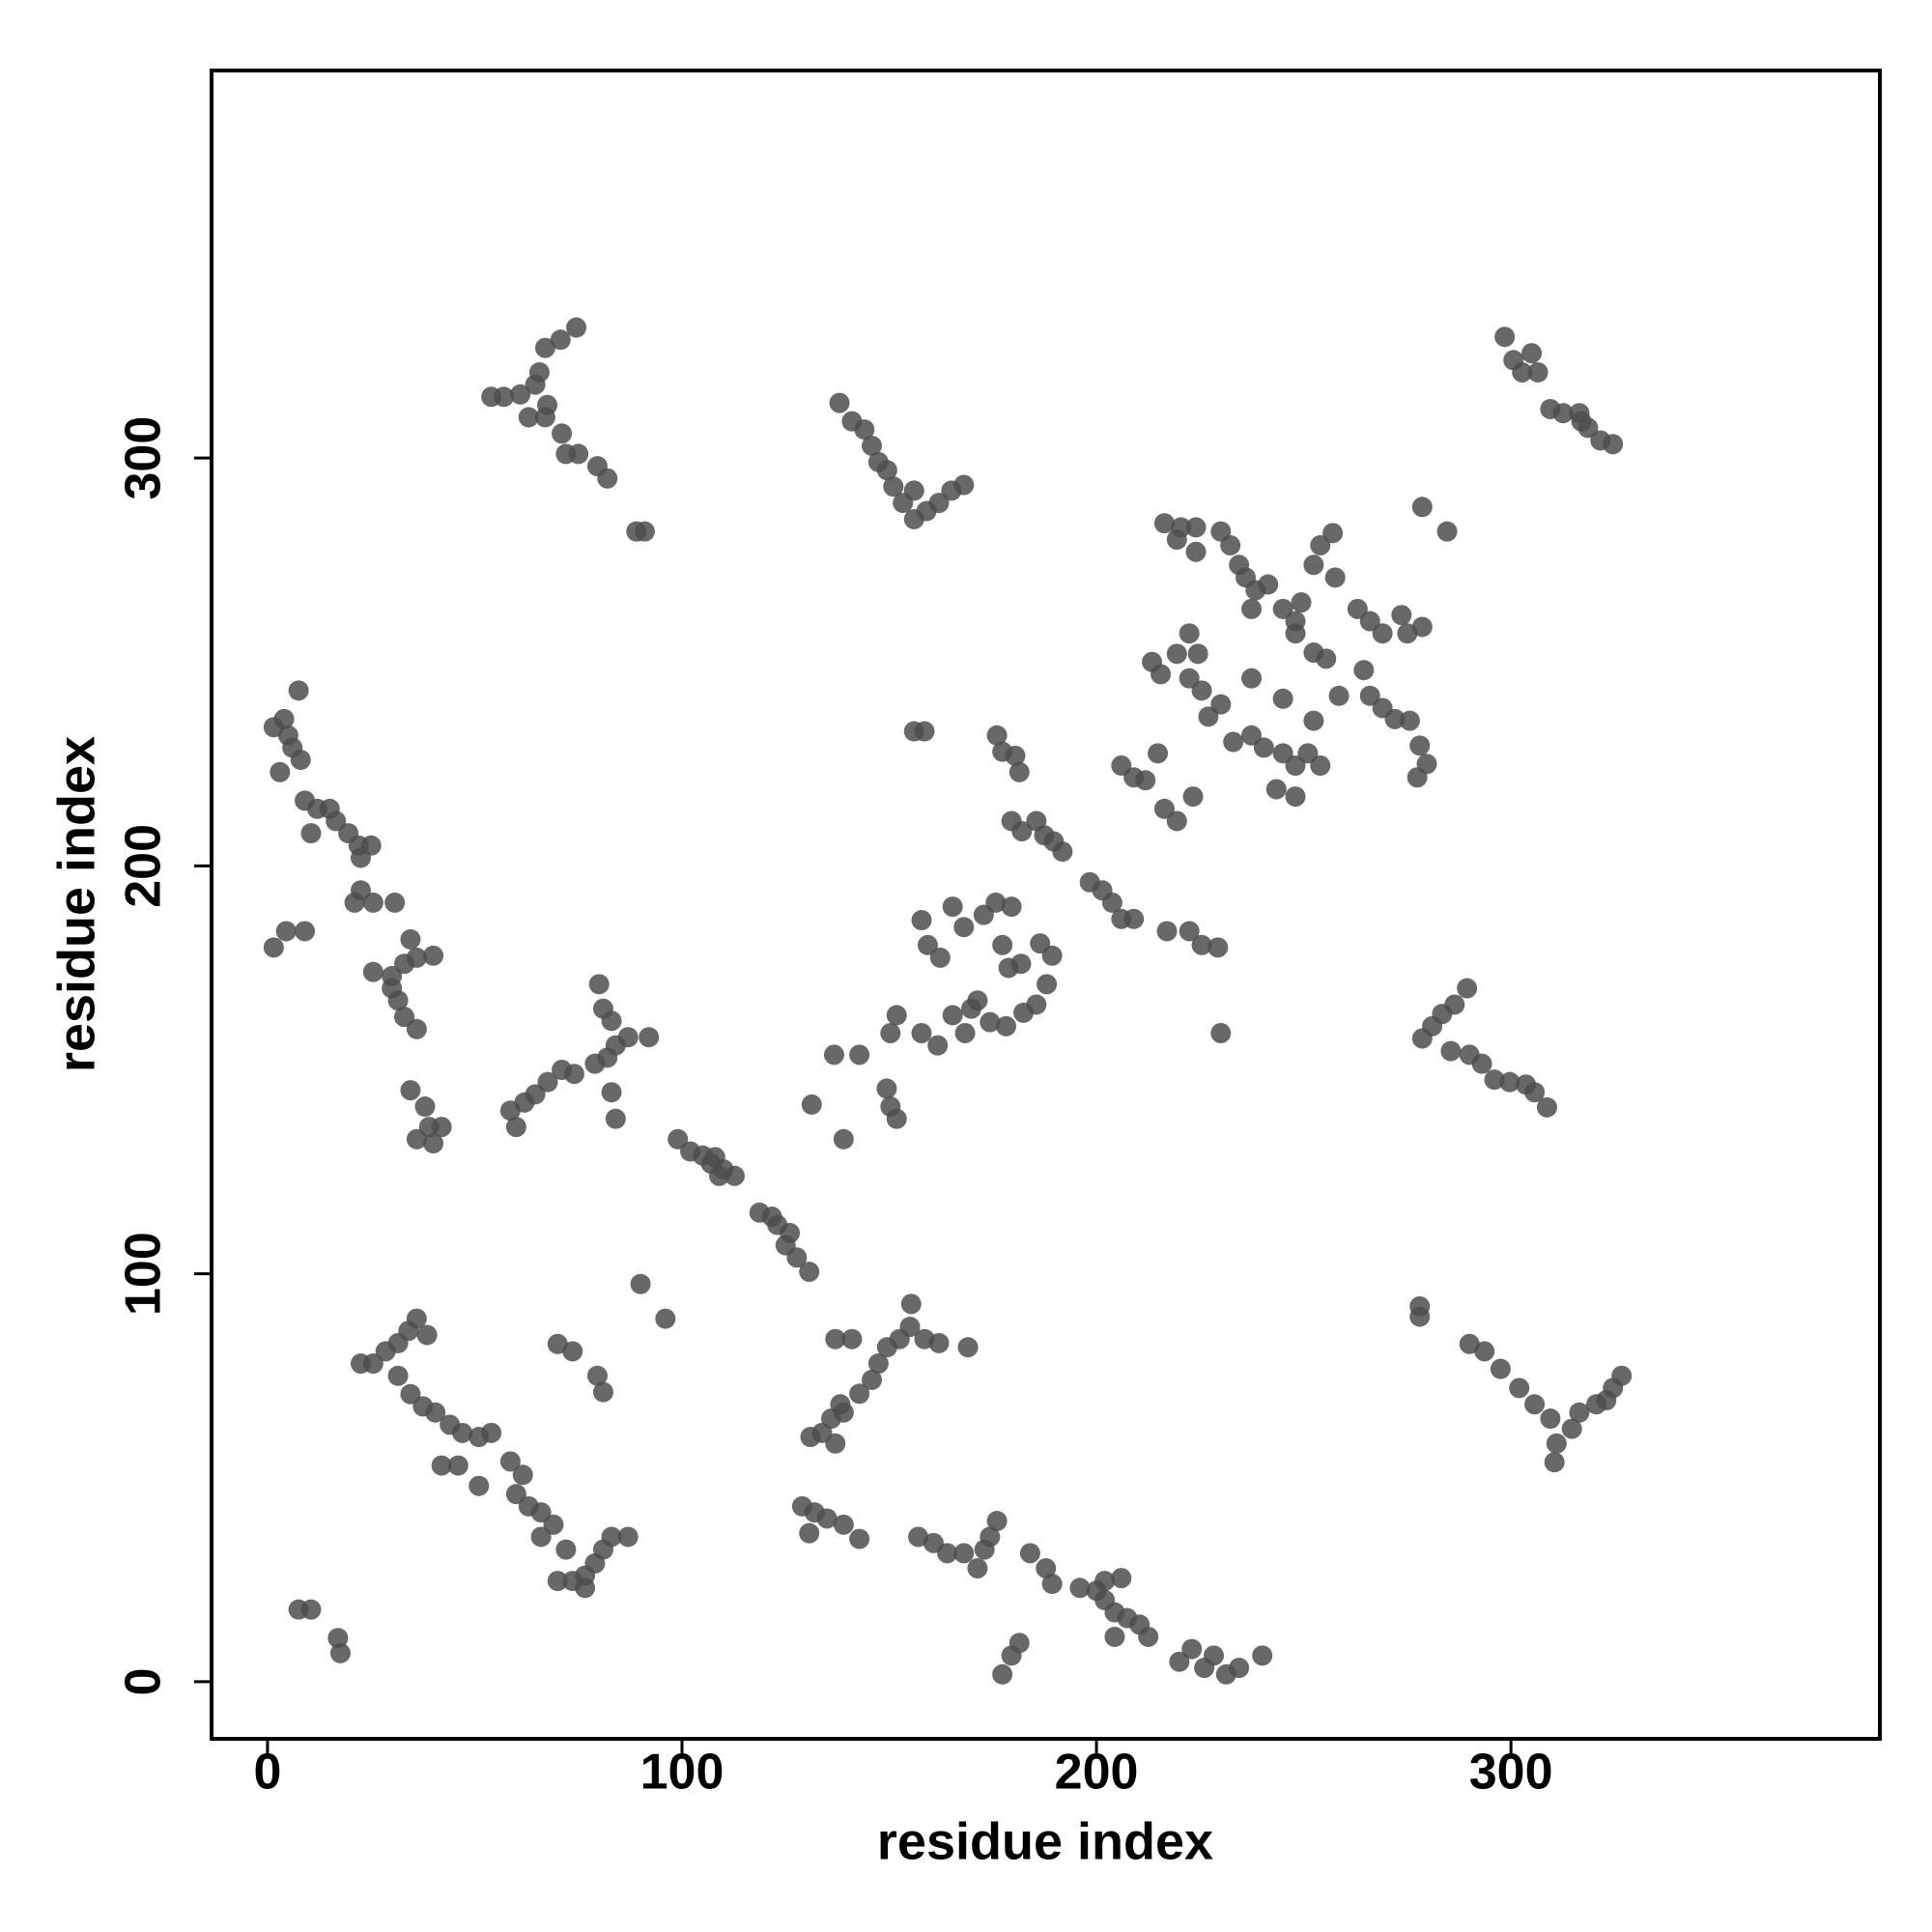  What do you see at coordinates (144, 1681) in the screenshot?
I see `y-tick-label: 0` at bounding box center [144, 1681].